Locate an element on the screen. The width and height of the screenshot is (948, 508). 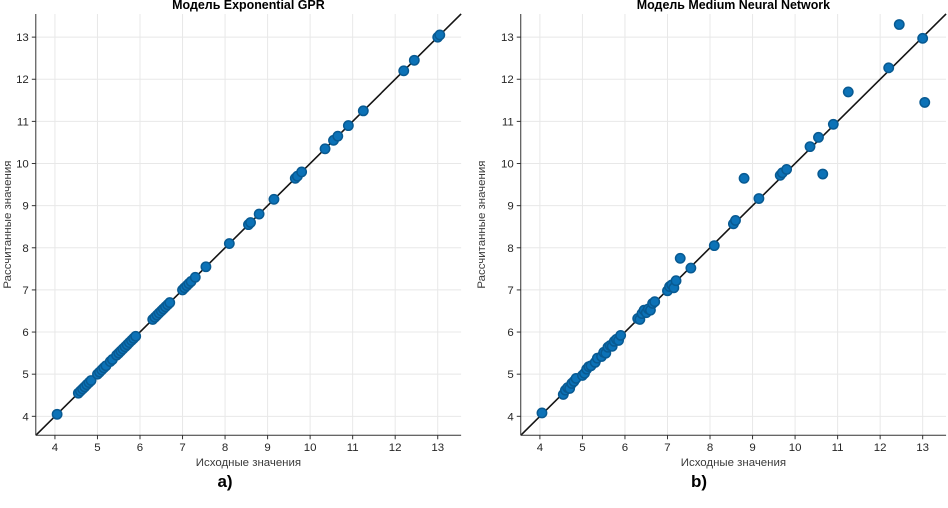
chart-title: Модель Exponential GPR is located at coordinates (248, 6).